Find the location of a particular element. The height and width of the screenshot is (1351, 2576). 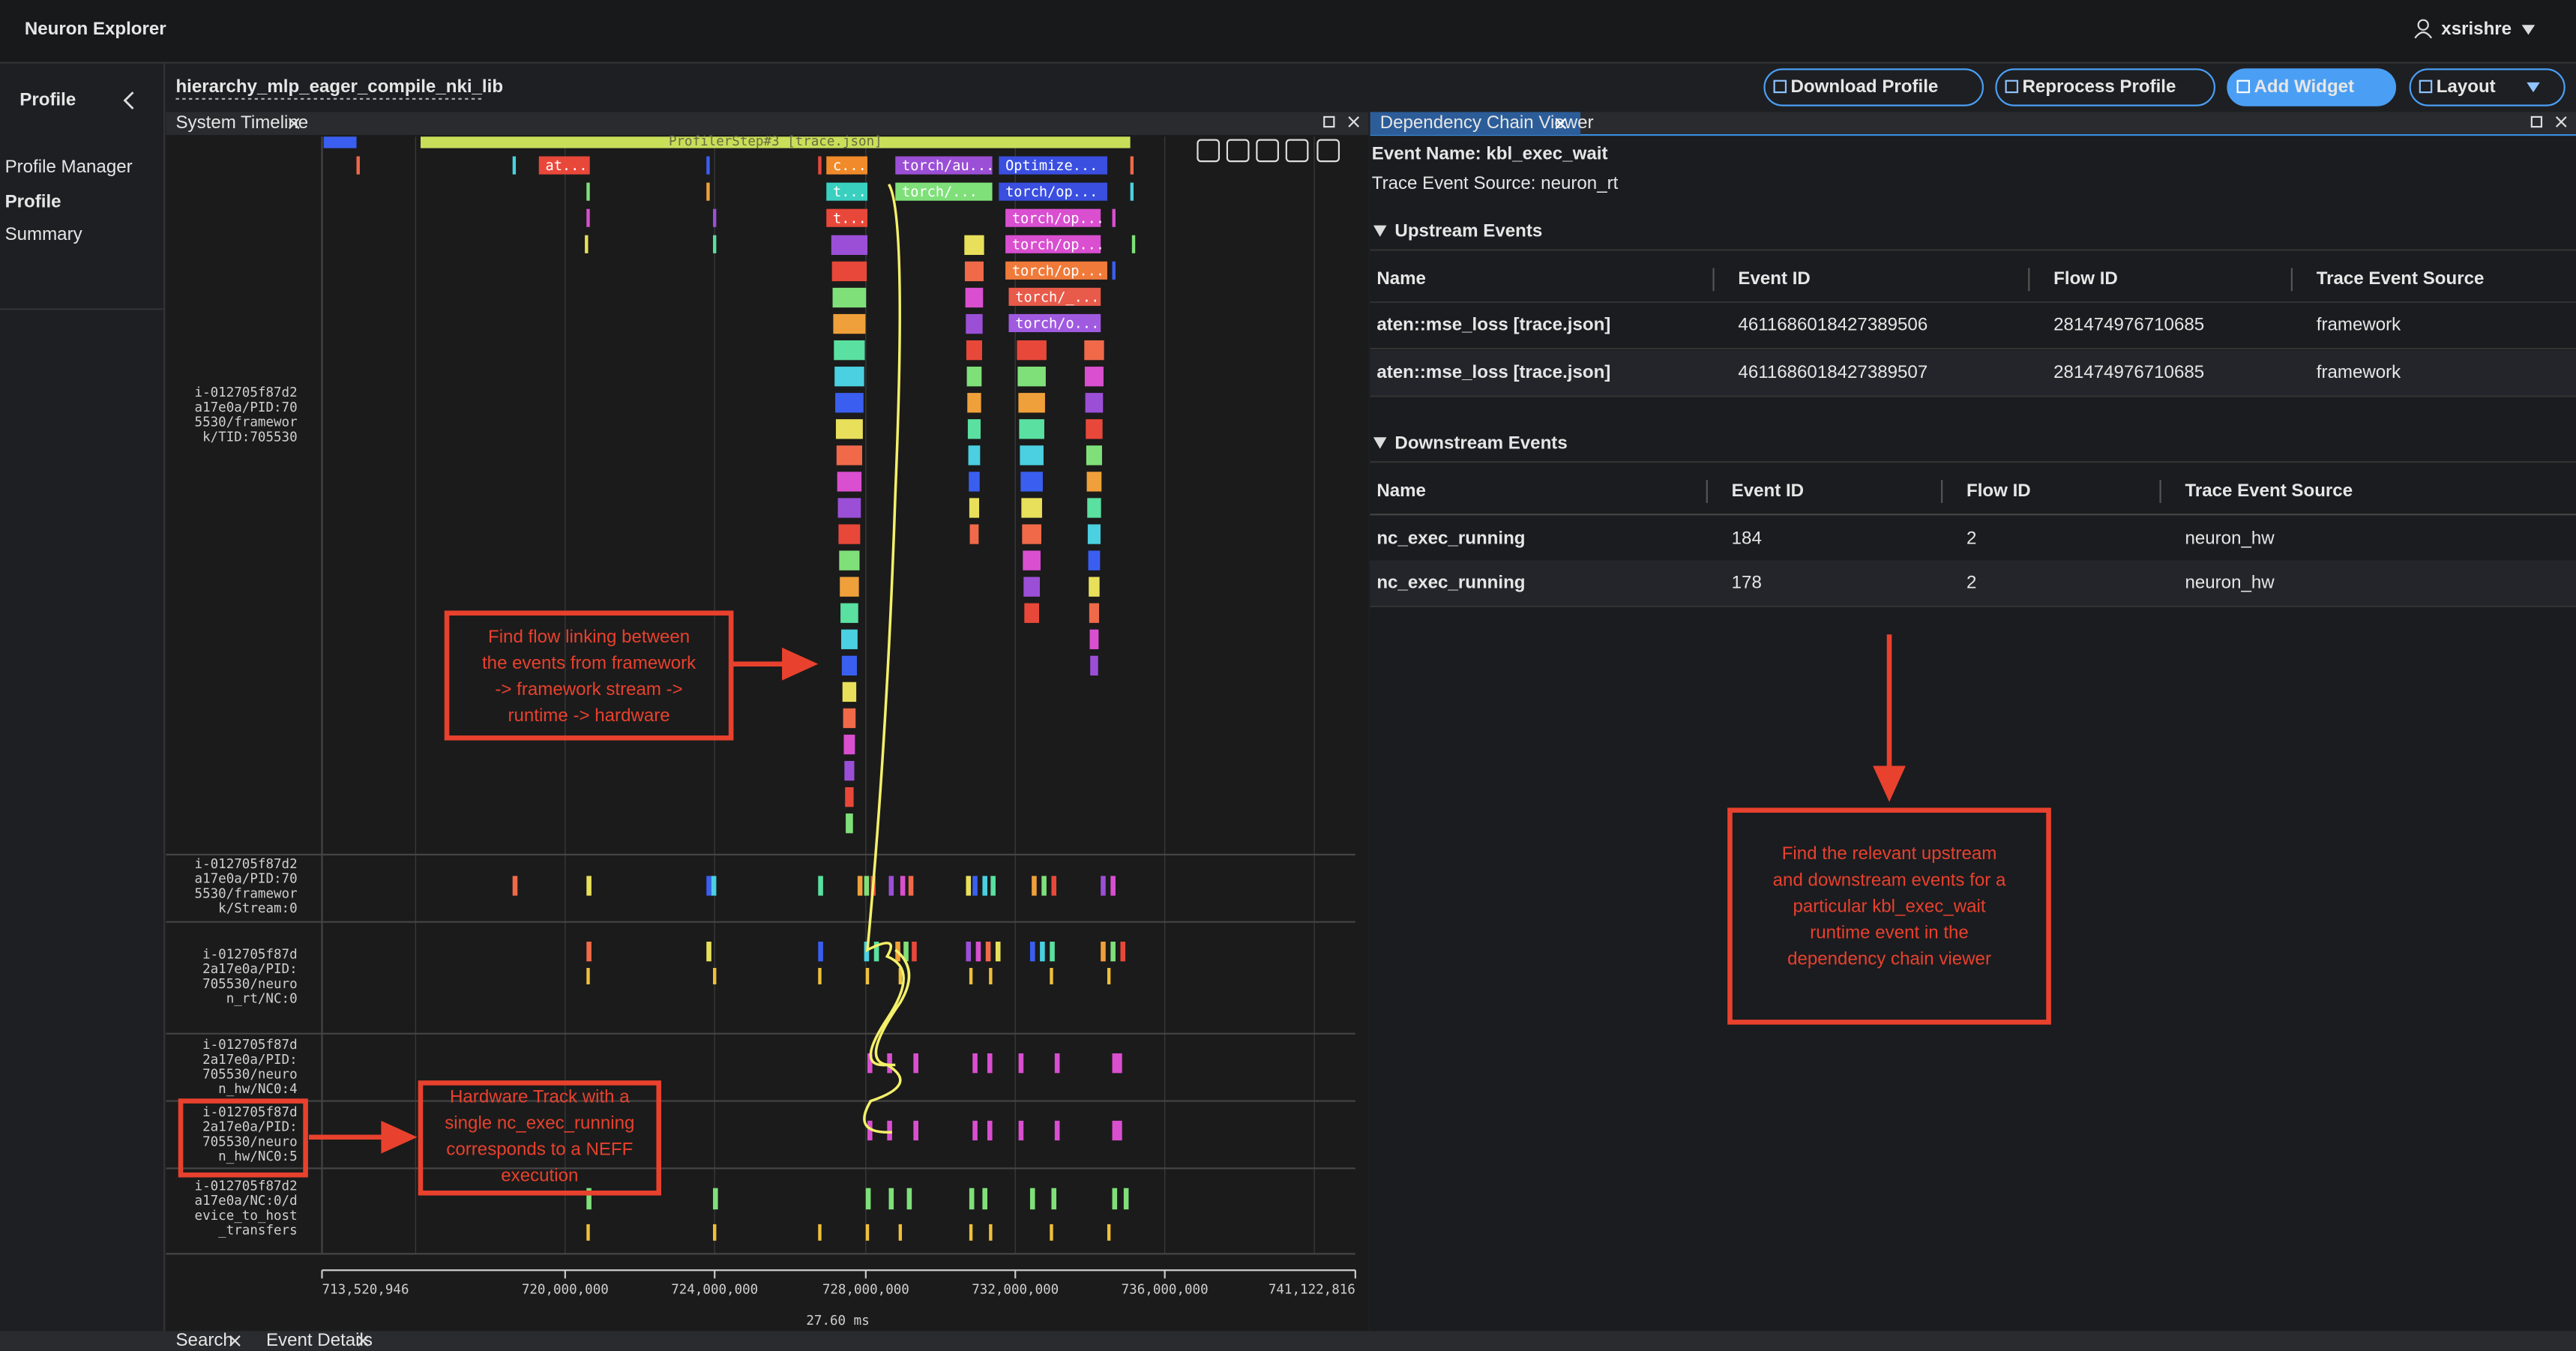

button-label: Layout is located at coordinates (2466, 86).